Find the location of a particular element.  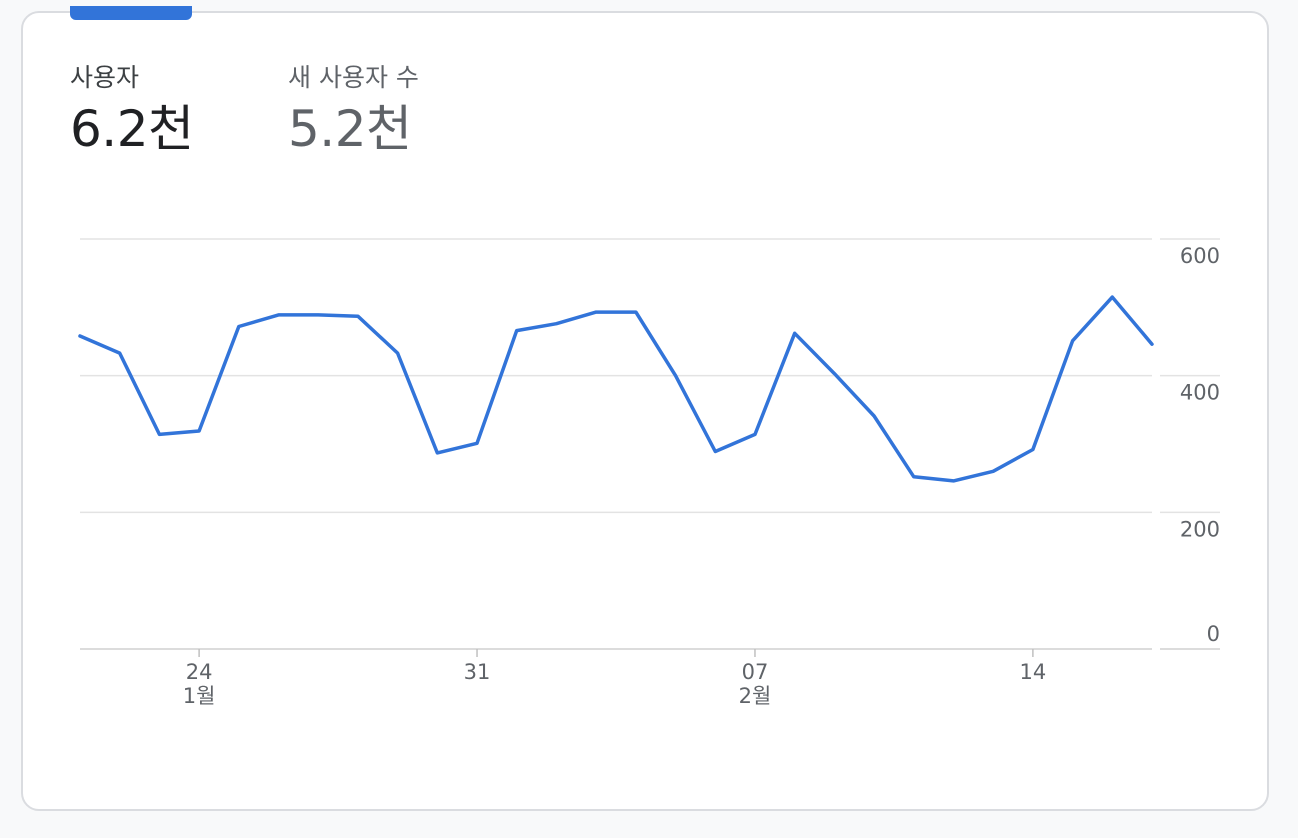

metric-tab-users: 사용자 6.2천 is located at coordinates (132, 111).